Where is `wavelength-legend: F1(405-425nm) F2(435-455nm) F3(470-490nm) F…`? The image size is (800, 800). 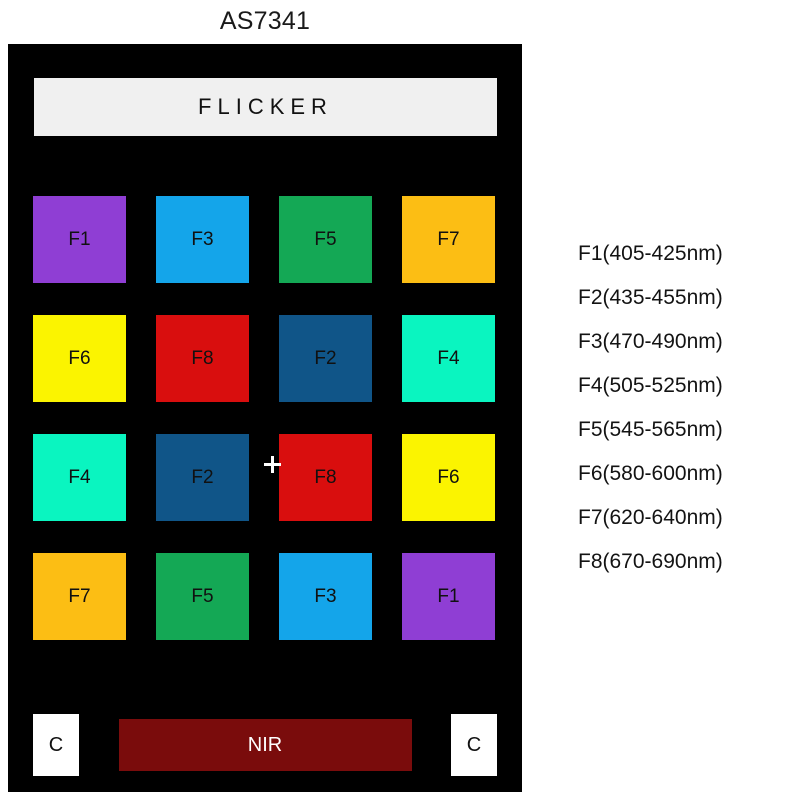
wavelength-legend: F1(405-425nm) F2(435-455nm) F3(470-490nm) F… is located at coordinates (685, 408).